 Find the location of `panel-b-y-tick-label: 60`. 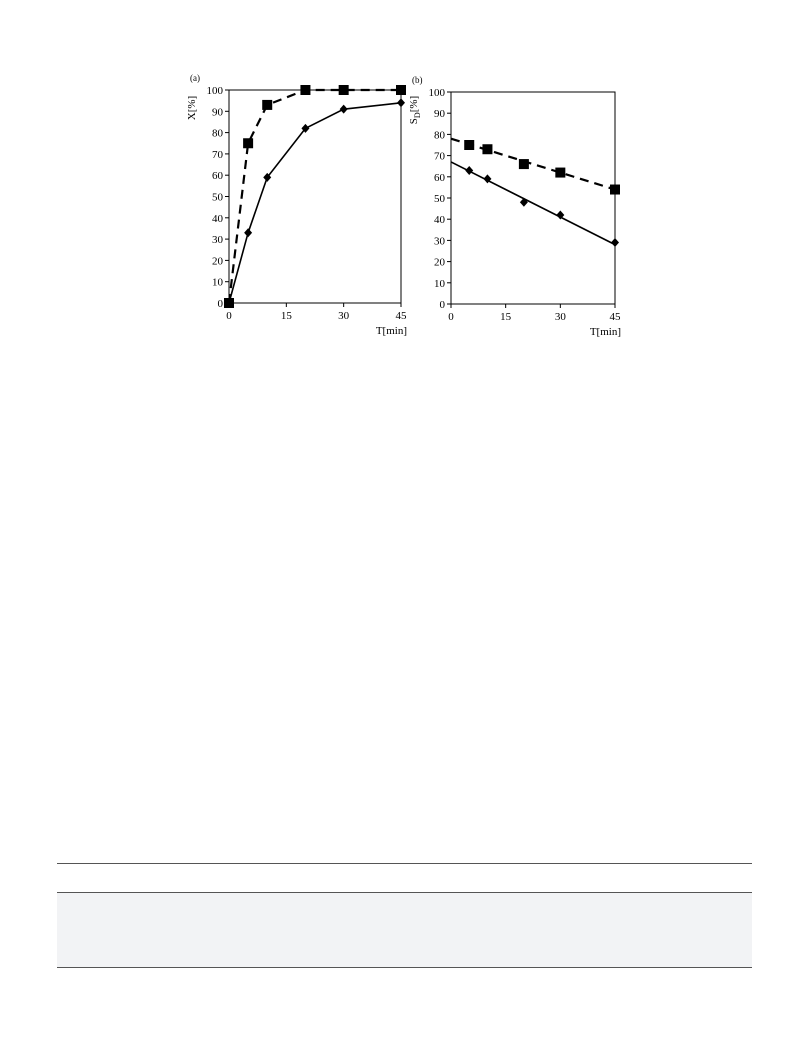

panel-b-y-tick-label: 60 is located at coordinates (440, 178).